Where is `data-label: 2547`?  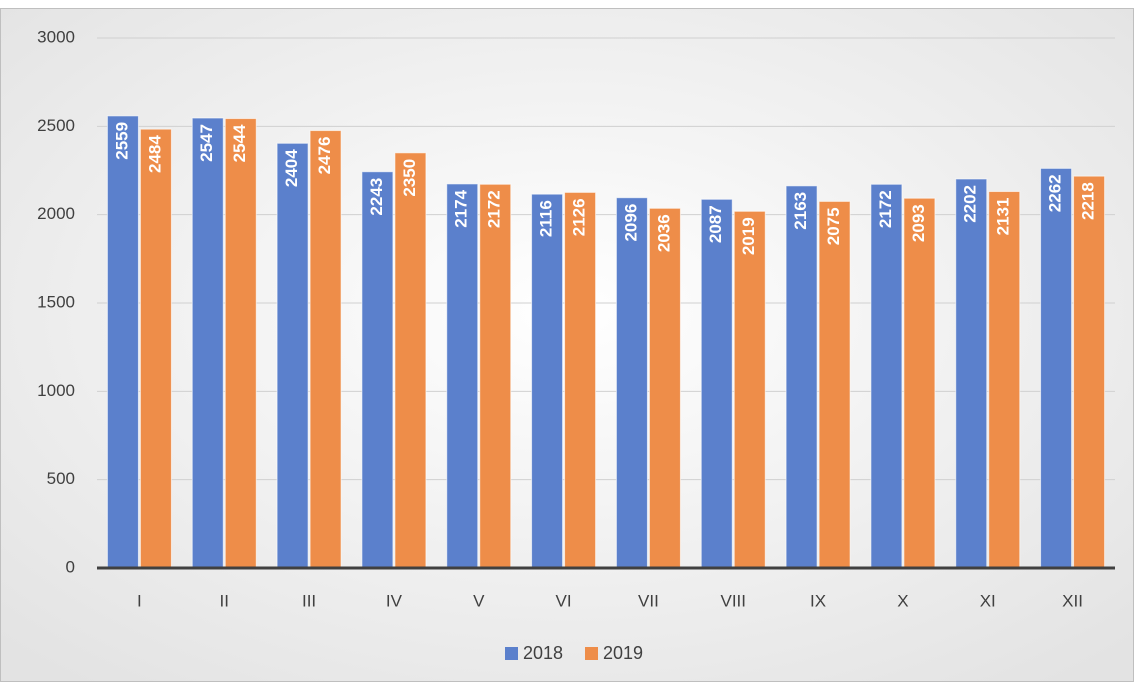
data-label: 2547 is located at coordinates (206, 143).